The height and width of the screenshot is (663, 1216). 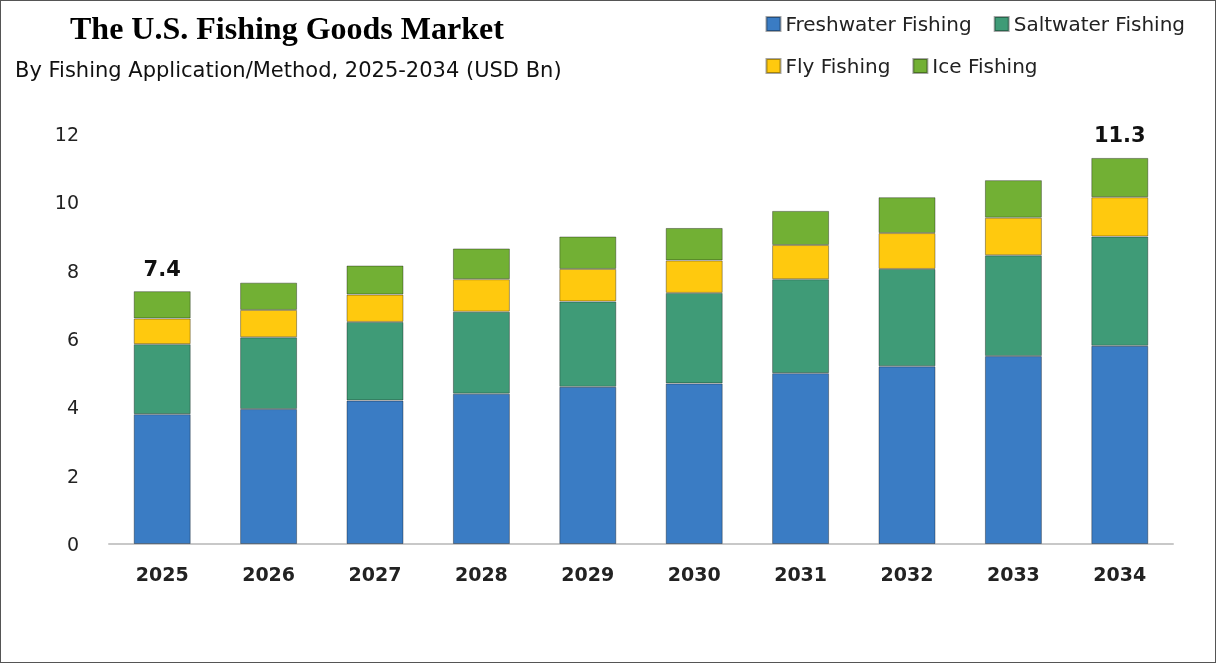 What do you see at coordinates (288, 70) in the screenshot?
I see `chart-subtitle: By Fishing Application/Method, 2025-2034 (USD Bn)` at bounding box center [288, 70].